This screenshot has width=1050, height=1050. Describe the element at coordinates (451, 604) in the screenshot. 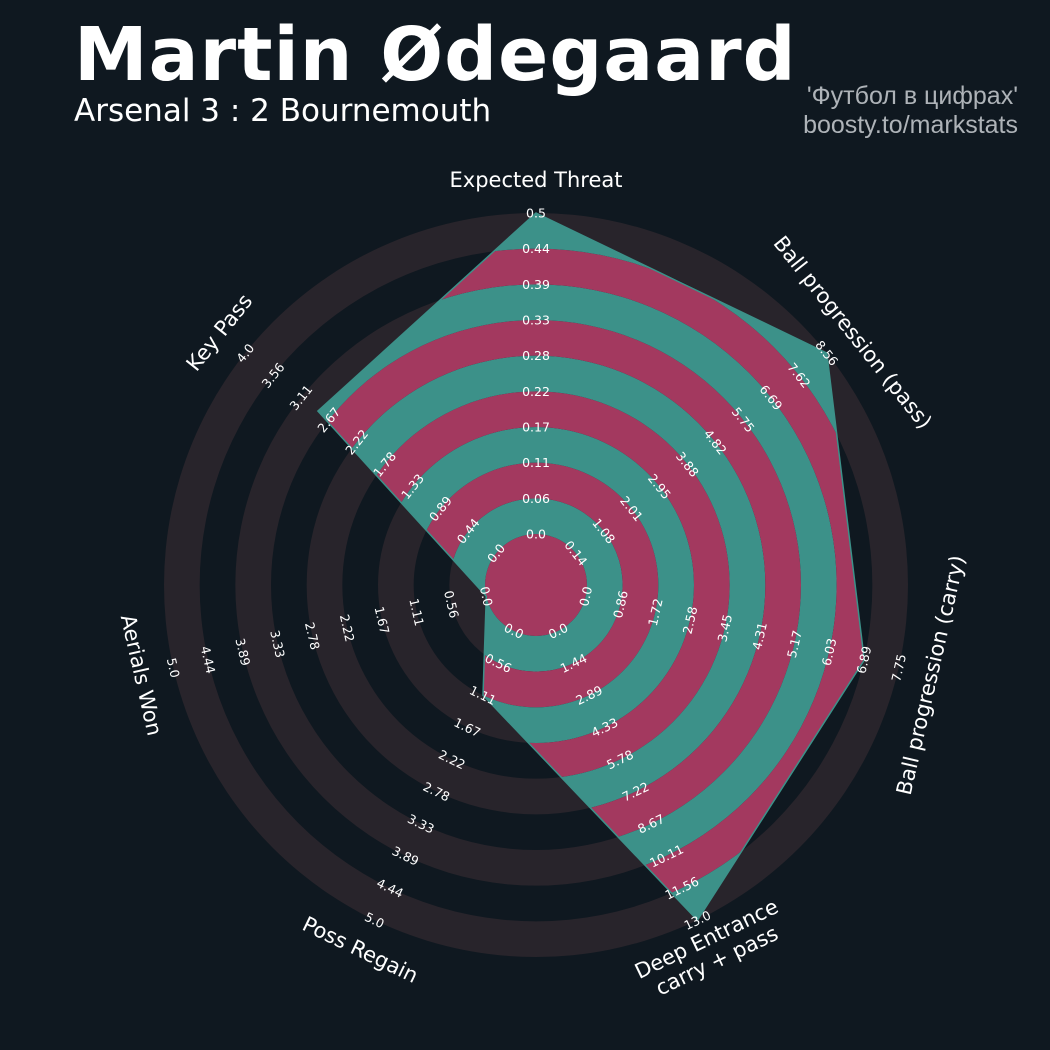

I see `tick-label: 0.56` at that location.